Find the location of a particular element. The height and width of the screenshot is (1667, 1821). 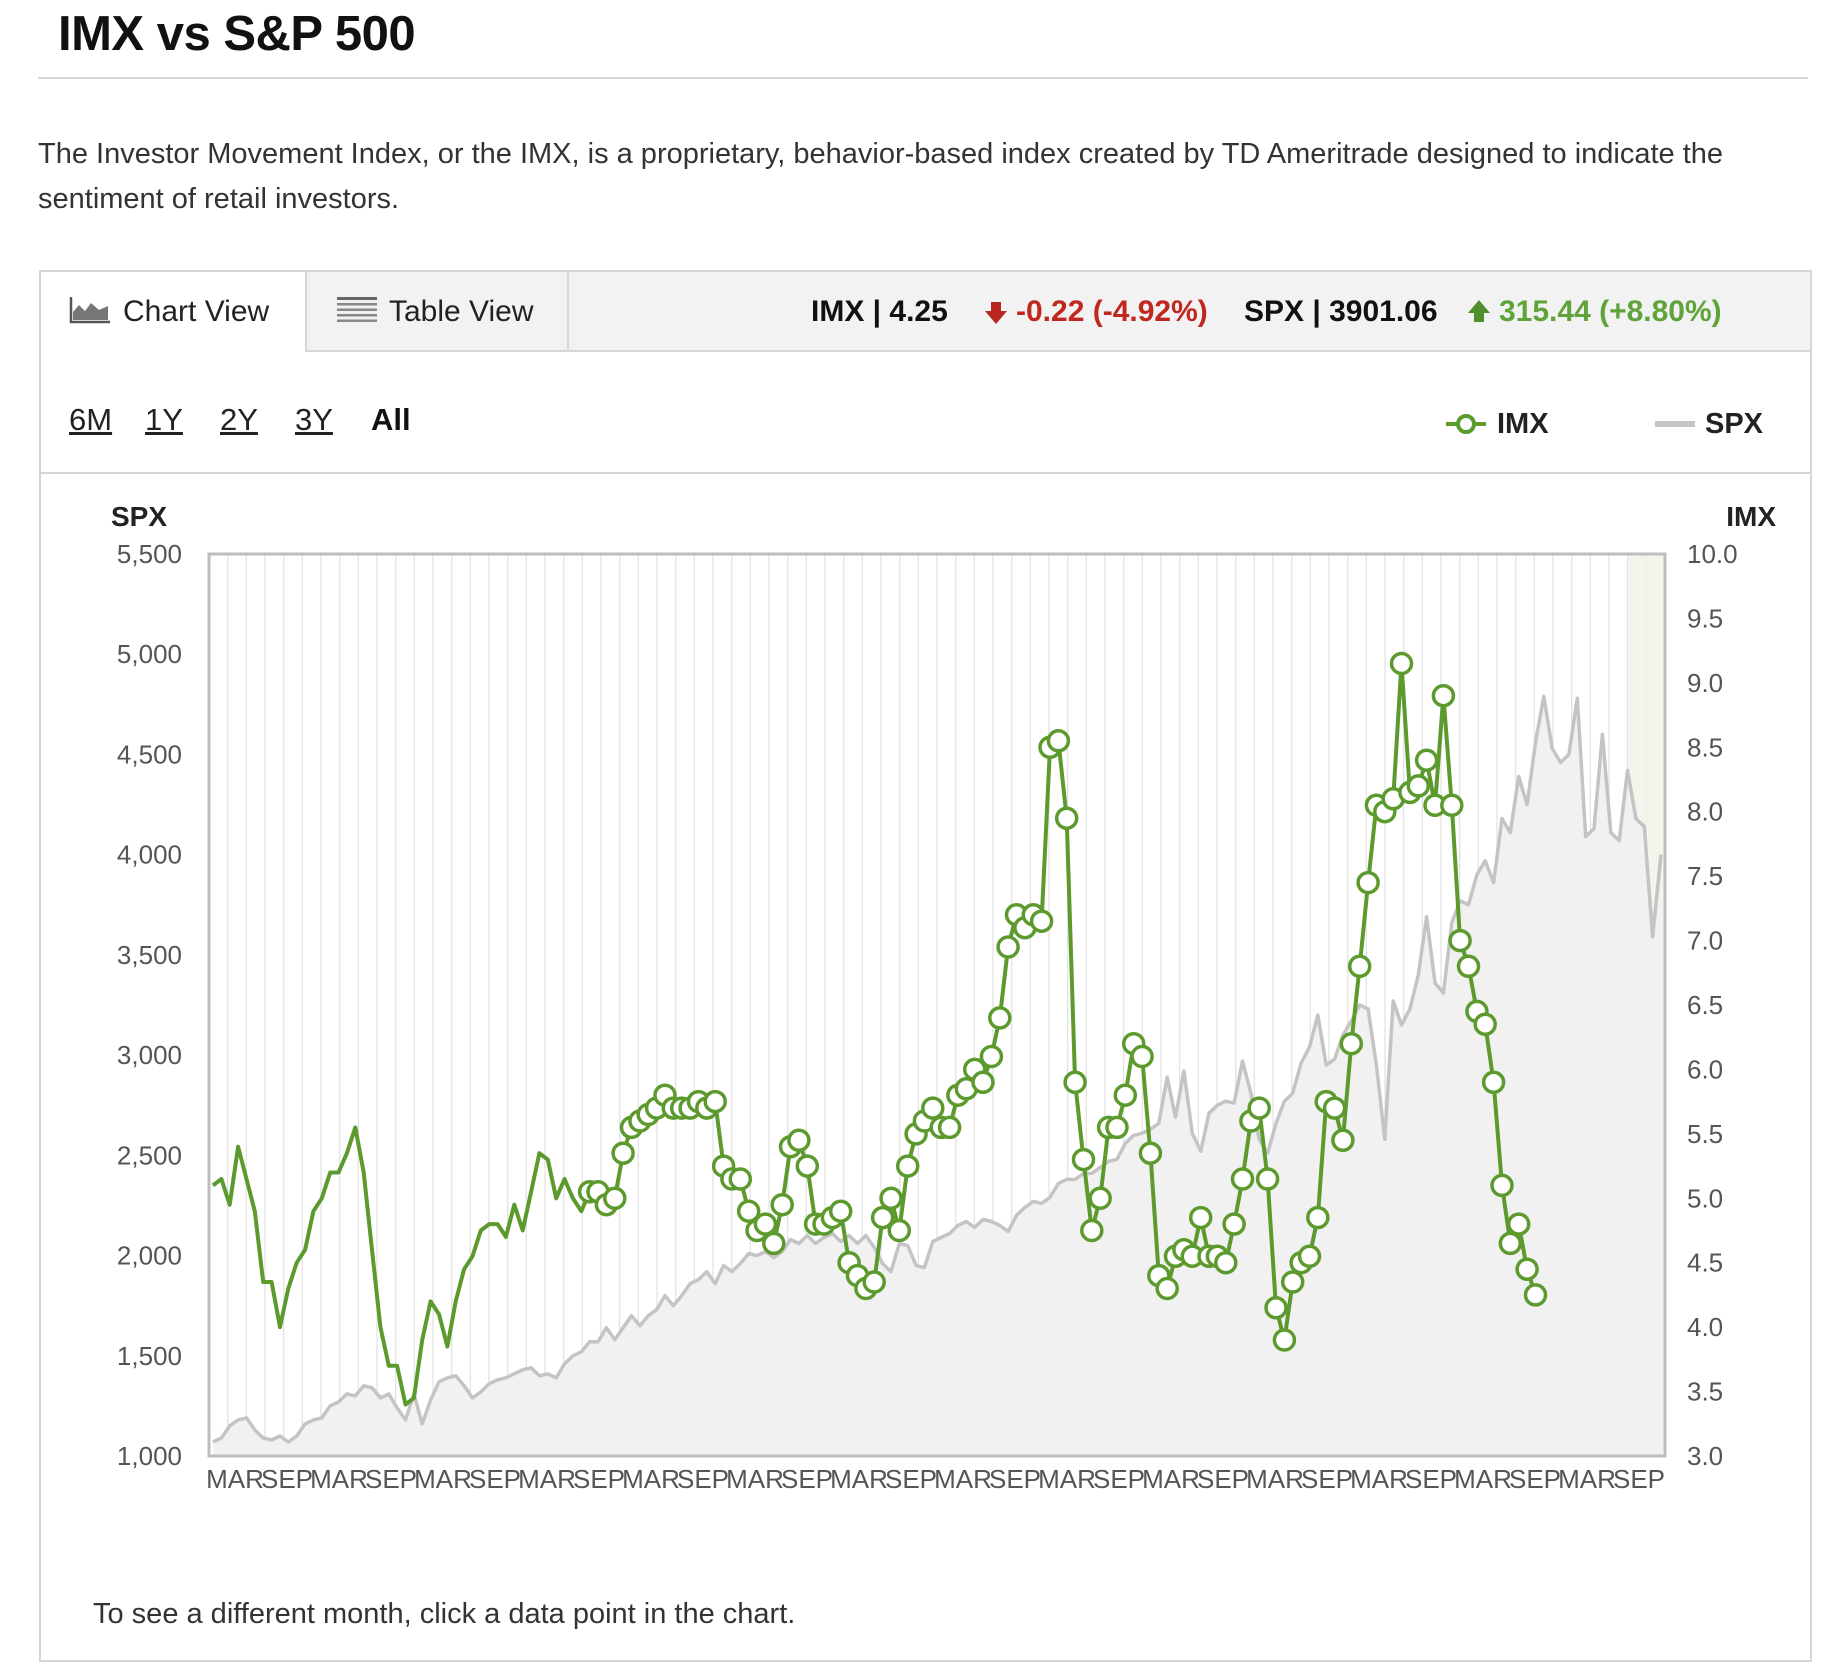

title-divider is located at coordinates (923, 78).